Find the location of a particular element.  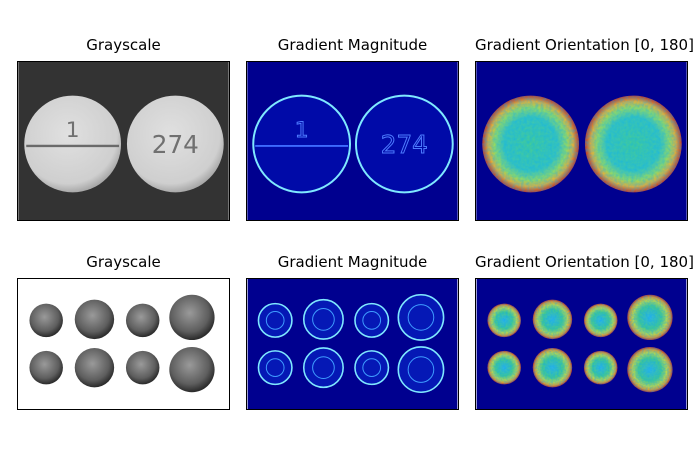

coins-magnitude-image is located at coordinates (352, 344).